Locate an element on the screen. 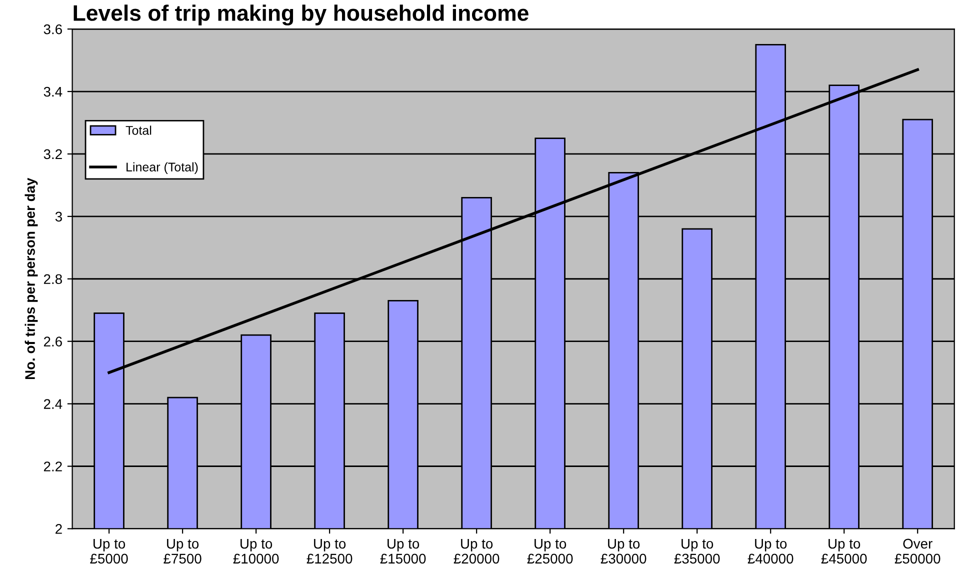 This screenshot has width=964, height=581. legend-label: Linear (Total) is located at coordinates (162, 168).